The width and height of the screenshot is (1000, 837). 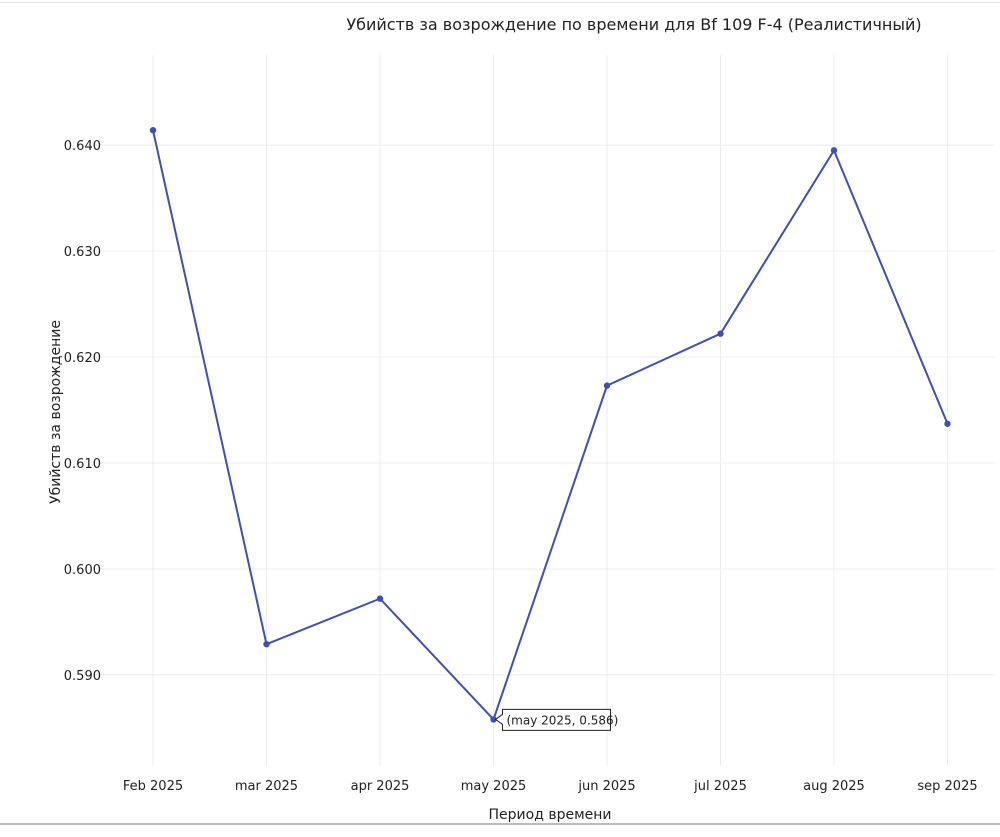 I want to click on x-tick-label: jul 2025, so click(x=720, y=786).